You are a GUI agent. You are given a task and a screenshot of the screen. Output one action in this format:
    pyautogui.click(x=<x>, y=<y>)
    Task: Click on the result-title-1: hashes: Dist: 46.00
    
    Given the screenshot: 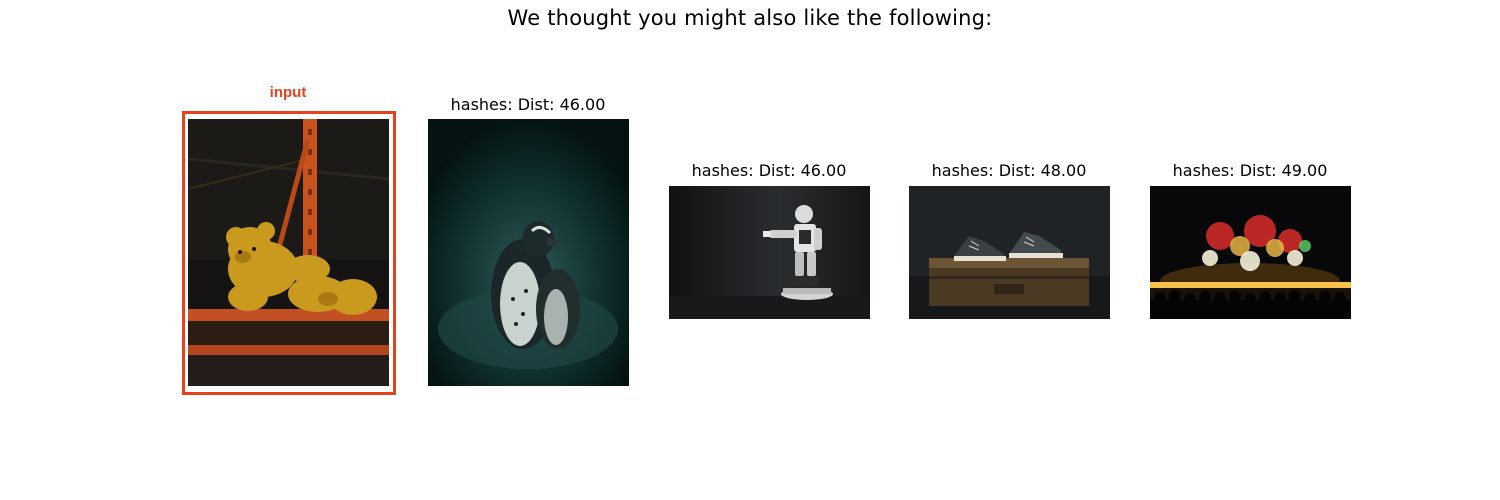 What is the action you would take?
    pyautogui.click(x=528, y=104)
    